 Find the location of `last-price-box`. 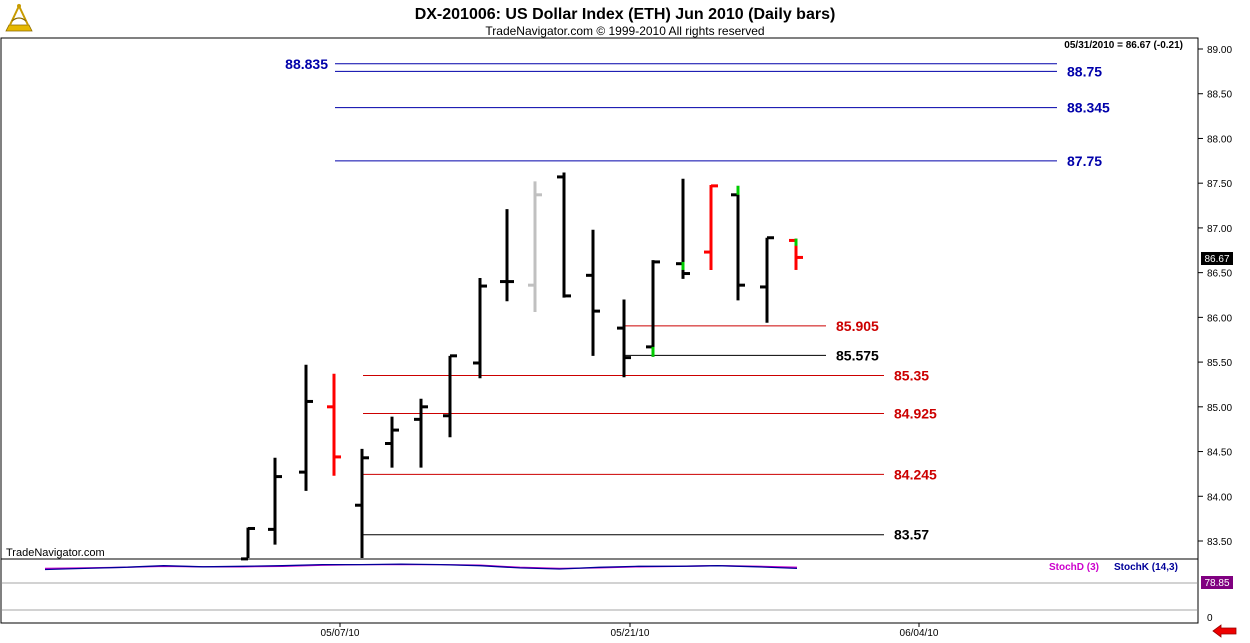

last-price-box is located at coordinates (1217, 258).